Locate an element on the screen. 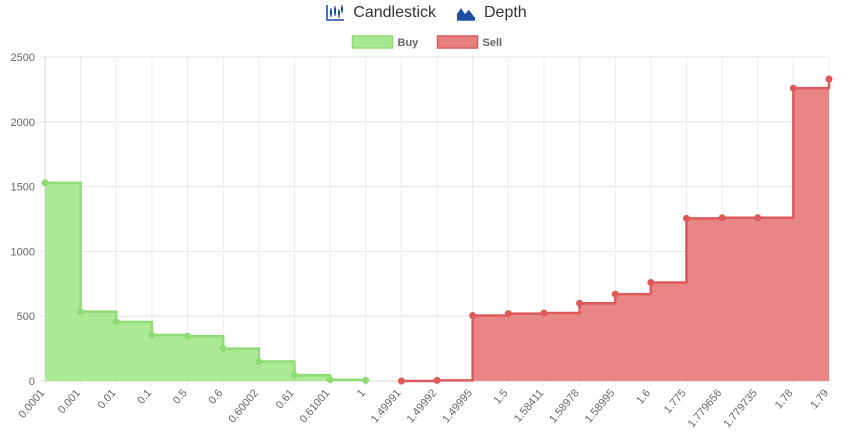 The image size is (852, 441). tab-candlestick: Candlestick is located at coordinates (380, 13).